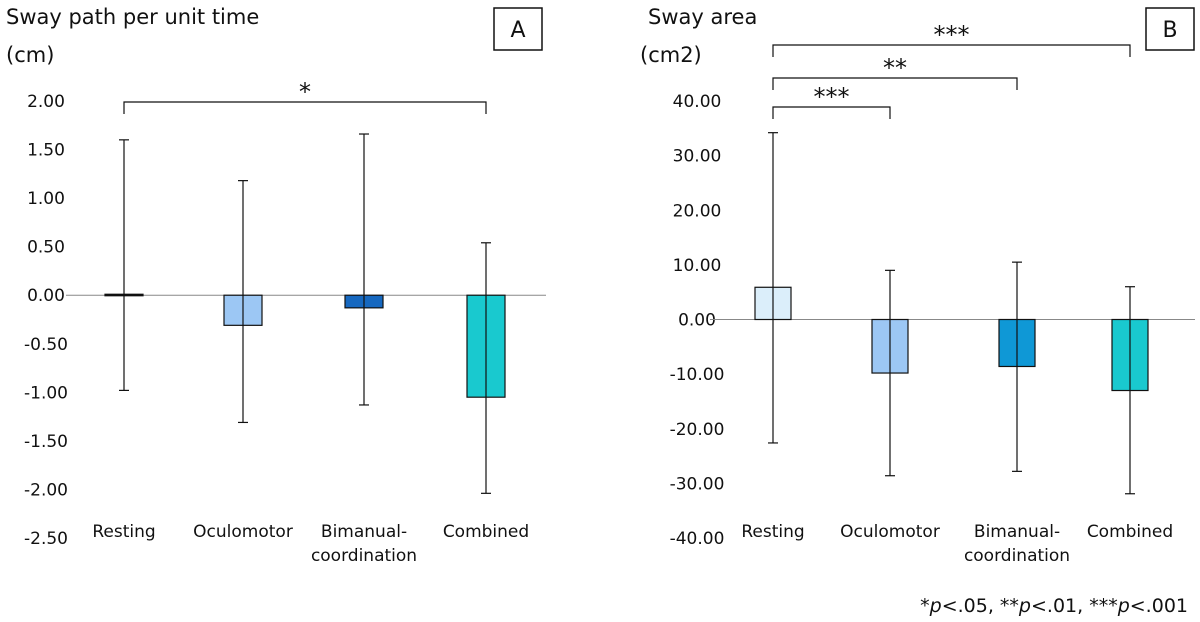  What do you see at coordinates (1017, 556) in the screenshot?
I see `panel-b-category-label: coordination` at bounding box center [1017, 556].